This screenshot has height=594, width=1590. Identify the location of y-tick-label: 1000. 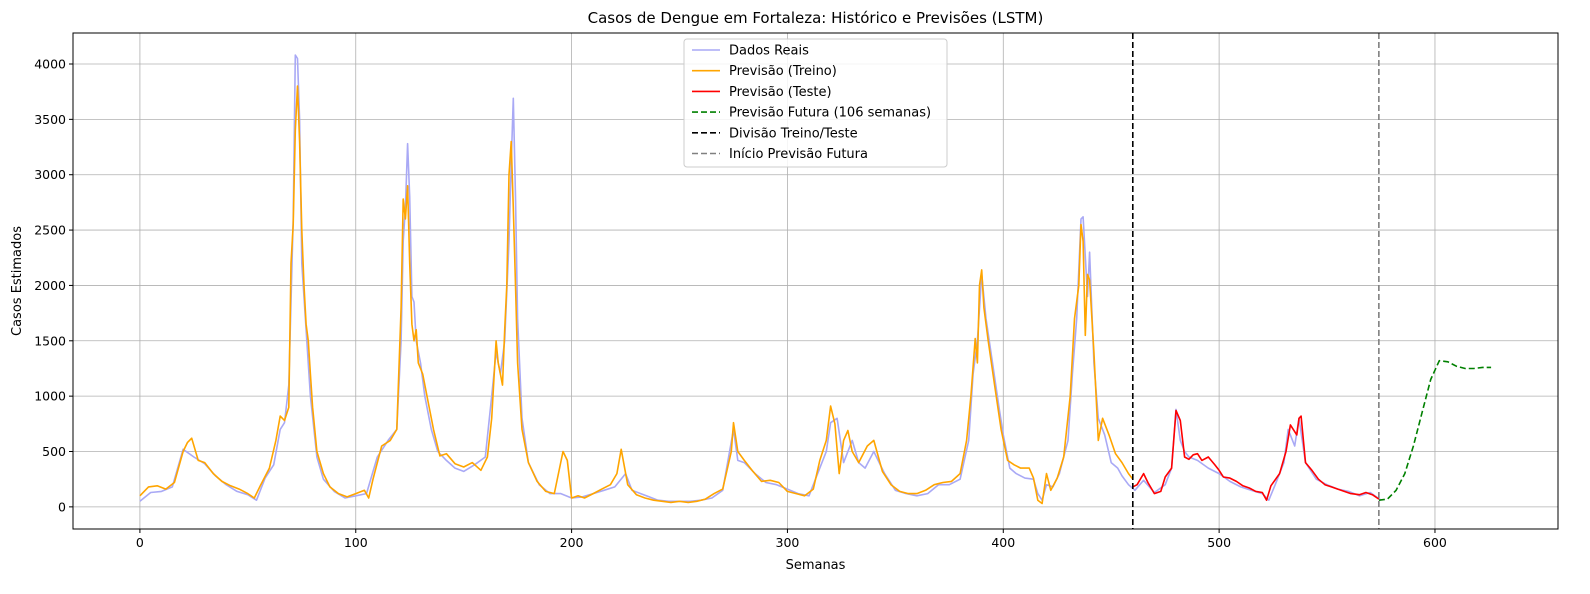
(50, 396).